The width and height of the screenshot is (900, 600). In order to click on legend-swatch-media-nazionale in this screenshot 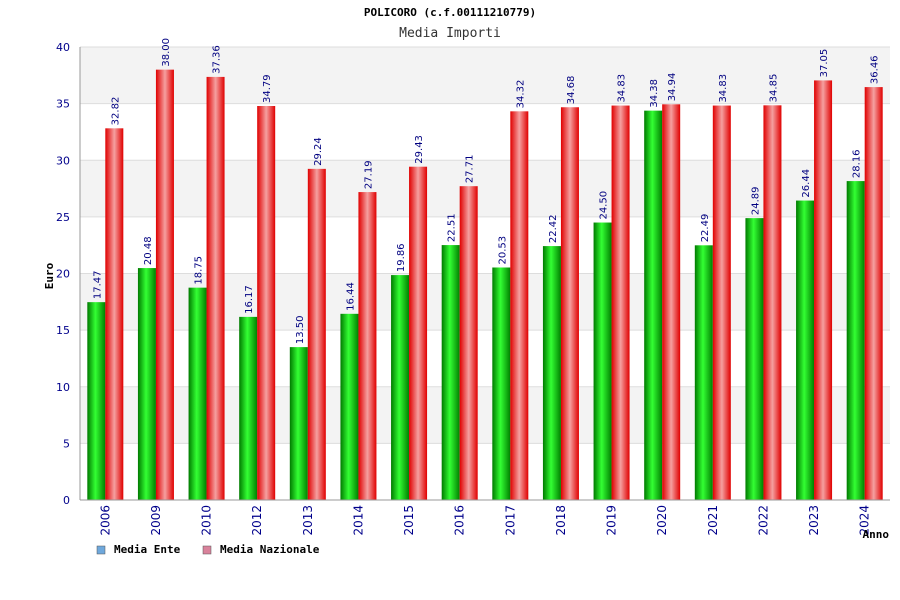, I will do `click(207, 550)`.